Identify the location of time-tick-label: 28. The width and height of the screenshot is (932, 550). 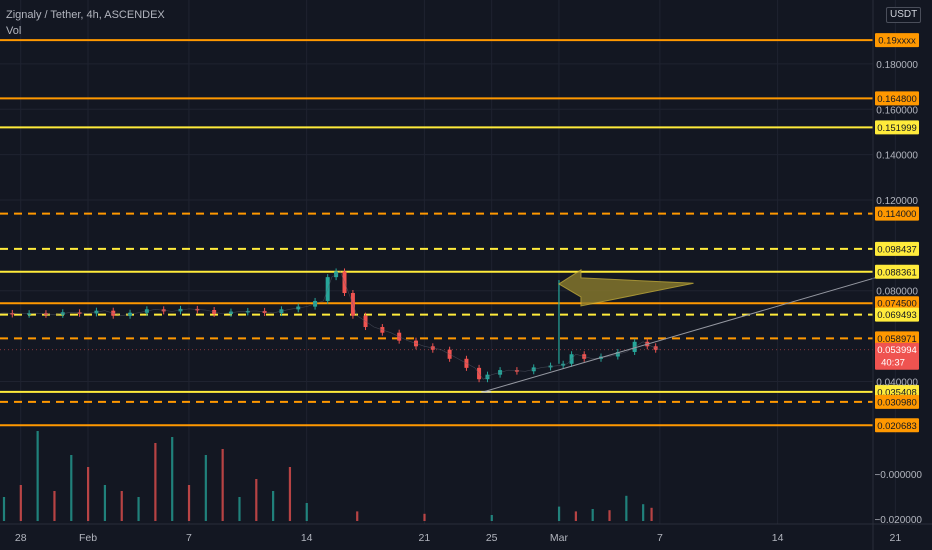
(21, 538).